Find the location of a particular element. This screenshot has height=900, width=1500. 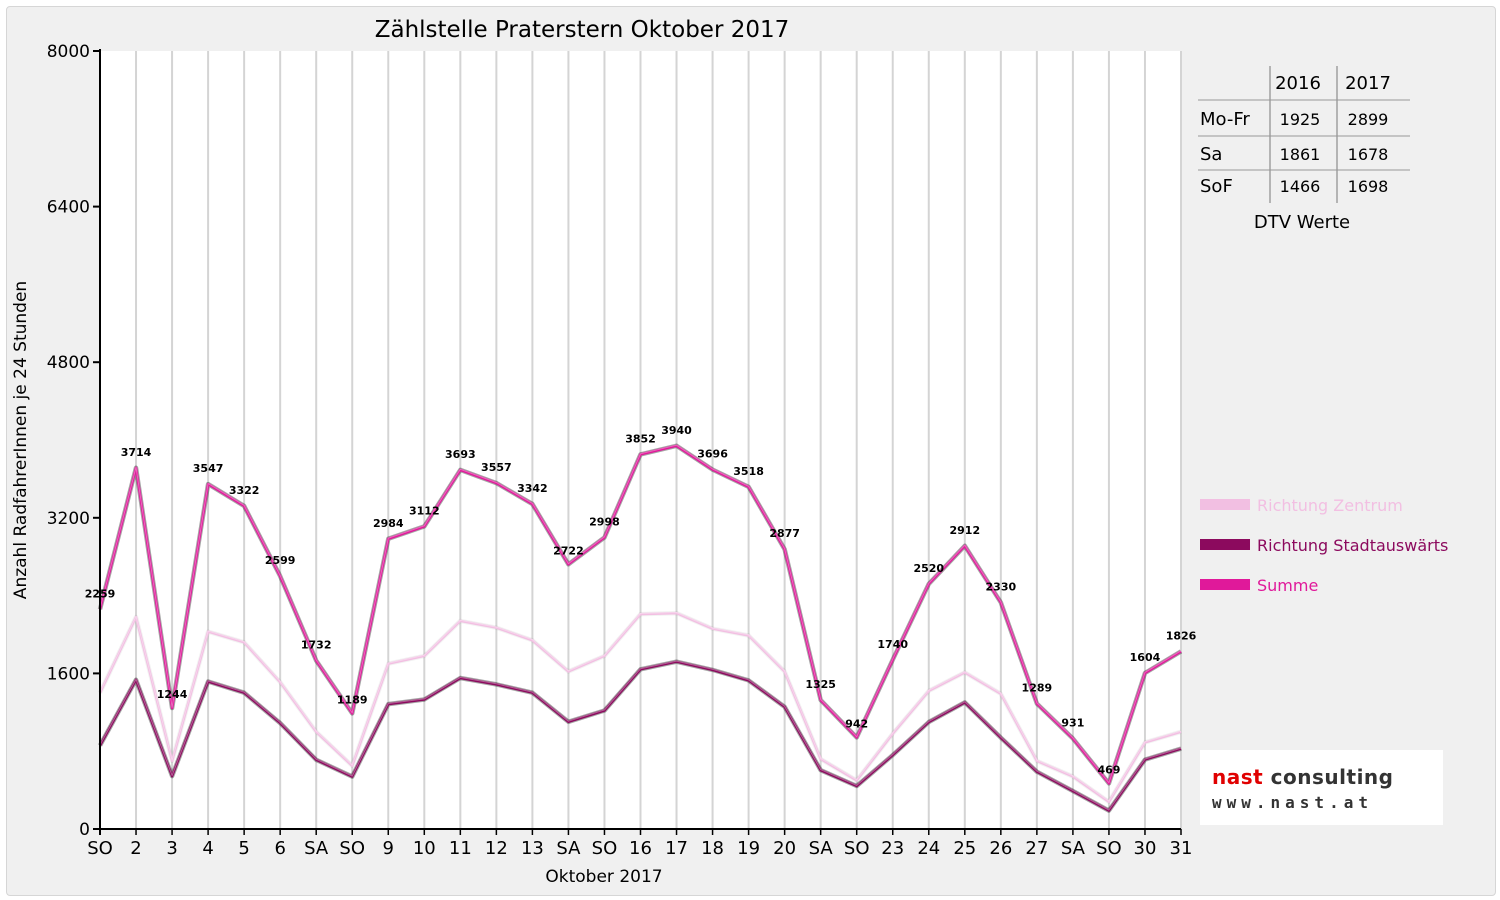

x-tick-label: 11 is located at coordinates (460, 848).